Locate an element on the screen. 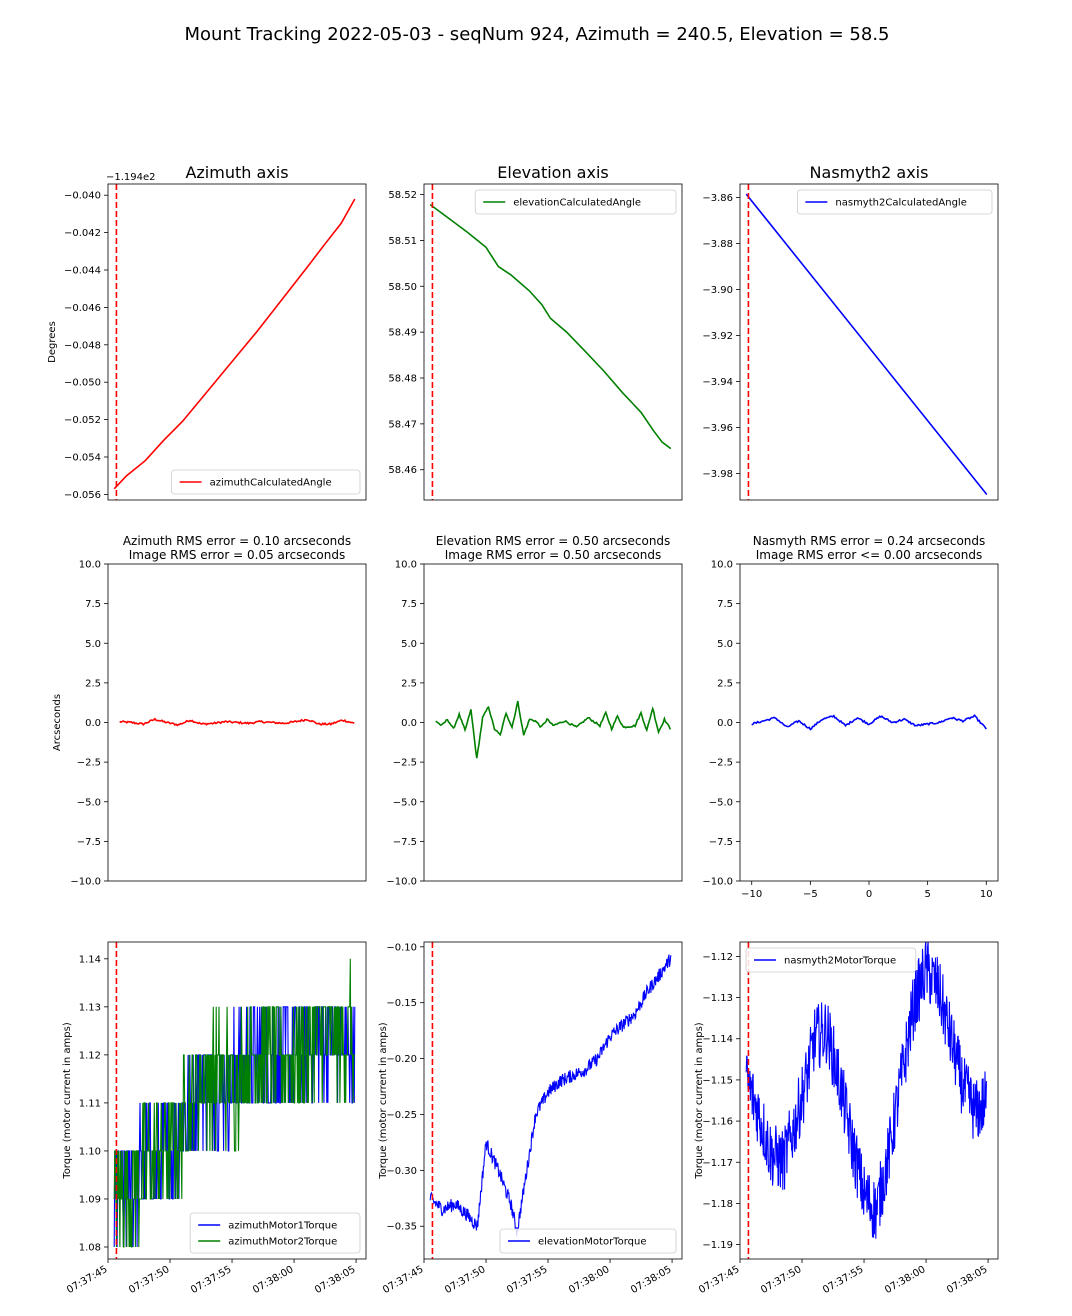  axes-title-line-1: Azimuth RMS error = 0.10 arcseconds is located at coordinates (237, 541).